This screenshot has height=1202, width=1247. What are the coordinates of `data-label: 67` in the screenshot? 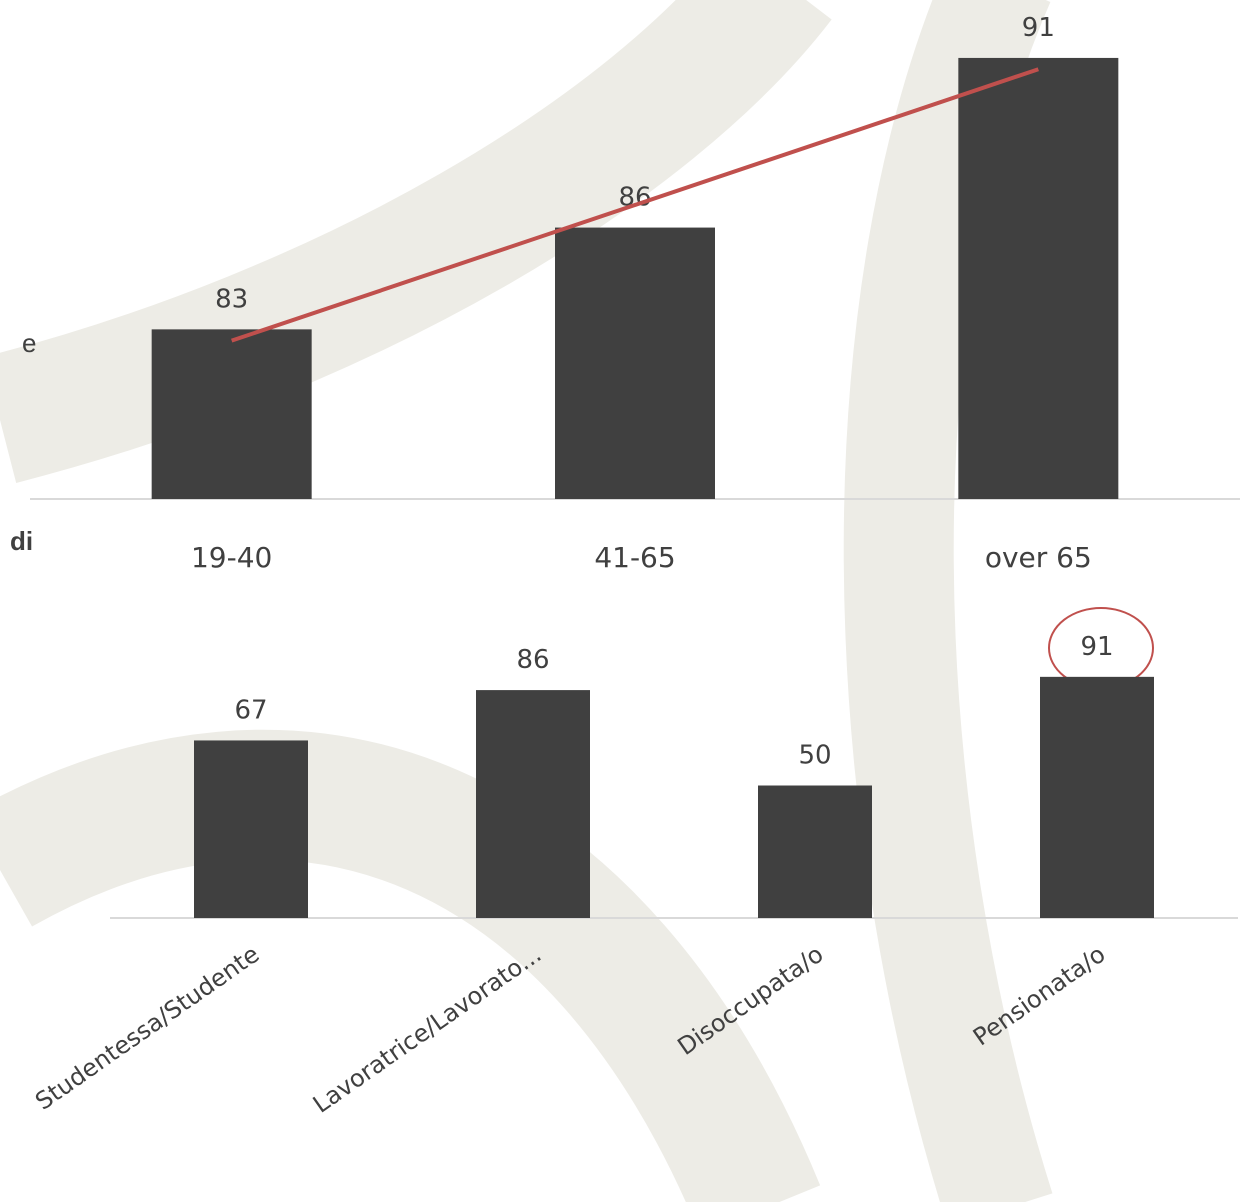 It's located at (250, 710).